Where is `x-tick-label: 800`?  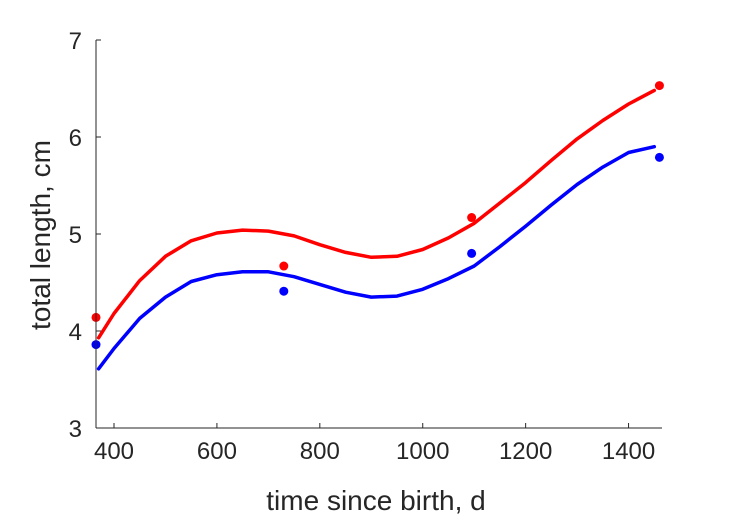
x-tick-label: 800 is located at coordinates (320, 451).